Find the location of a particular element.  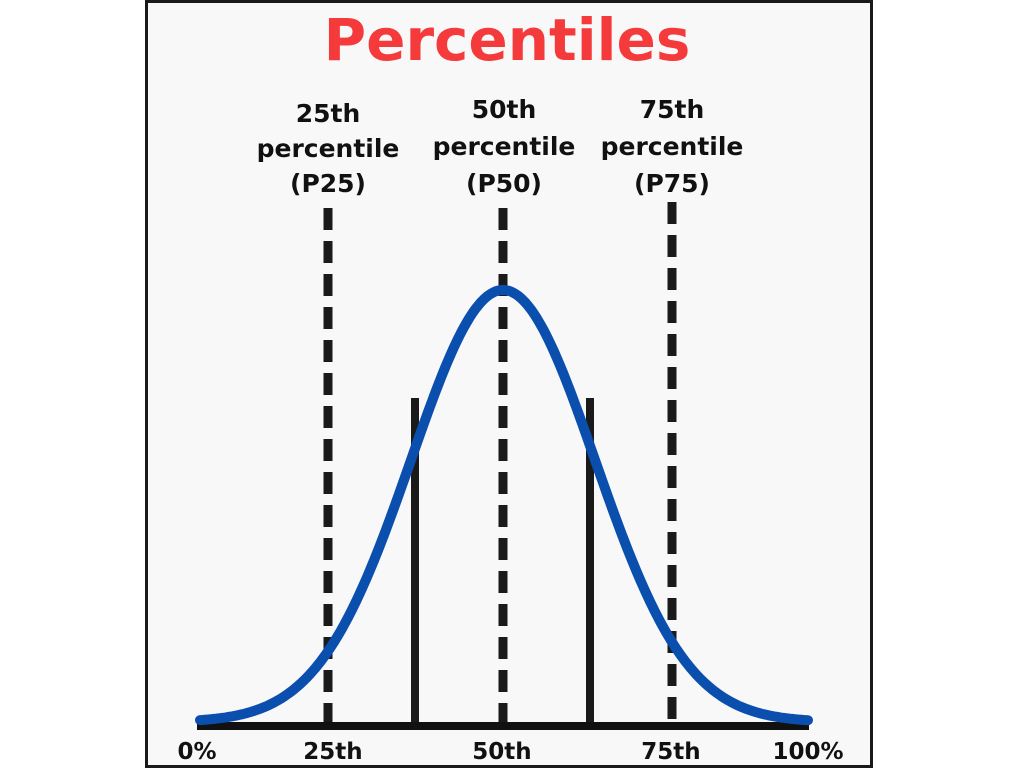

label-p50-line1: 50th is located at coordinates (504, 109).